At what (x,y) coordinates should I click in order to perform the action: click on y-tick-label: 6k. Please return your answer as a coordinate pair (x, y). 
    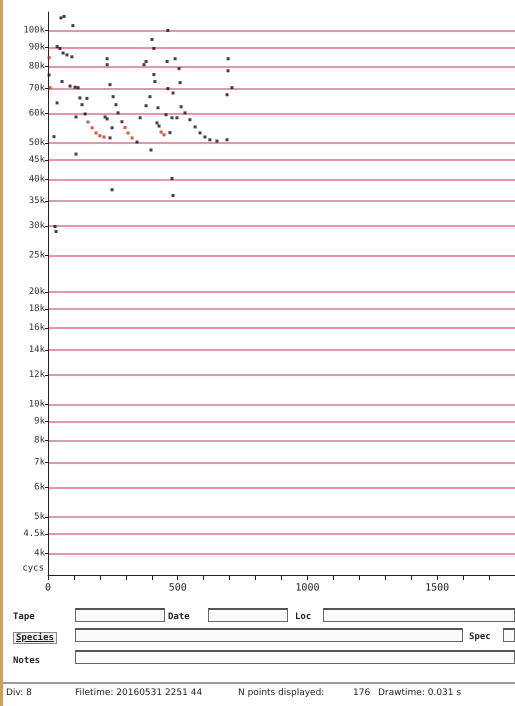
    Looking at the image, I should click on (40, 487).